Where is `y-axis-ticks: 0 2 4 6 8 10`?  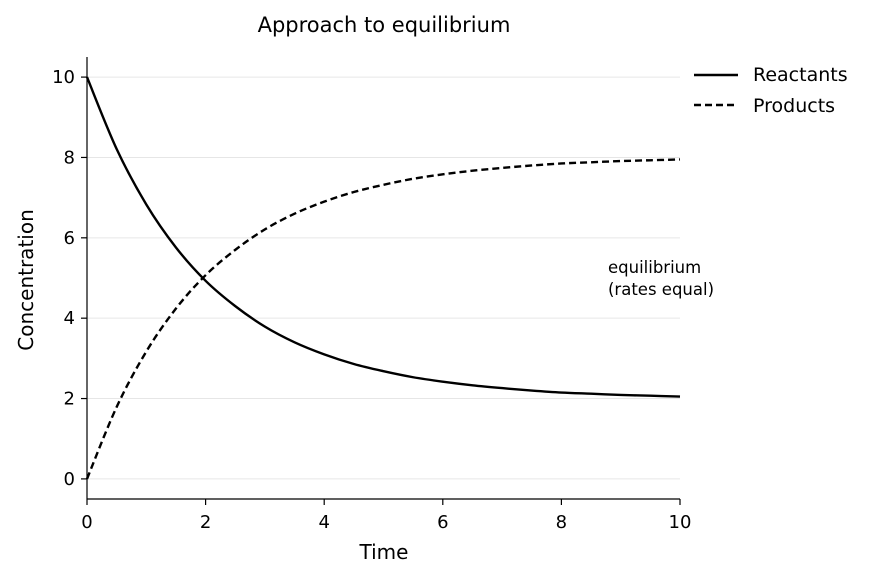 y-axis-ticks: 0 2 4 6 8 10 is located at coordinates (69, 278).